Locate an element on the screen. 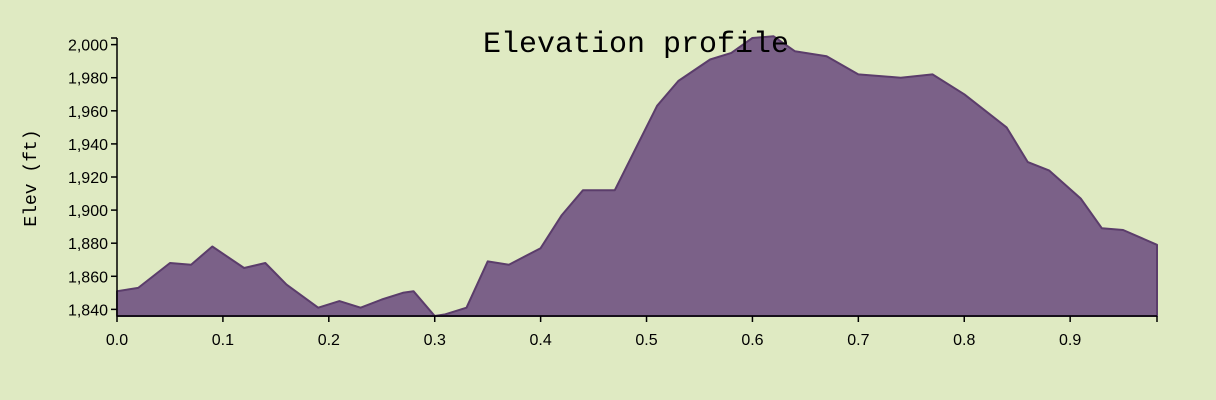 The height and width of the screenshot is (400, 1216). x-tick-label: 0.5 is located at coordinates (646, 340).